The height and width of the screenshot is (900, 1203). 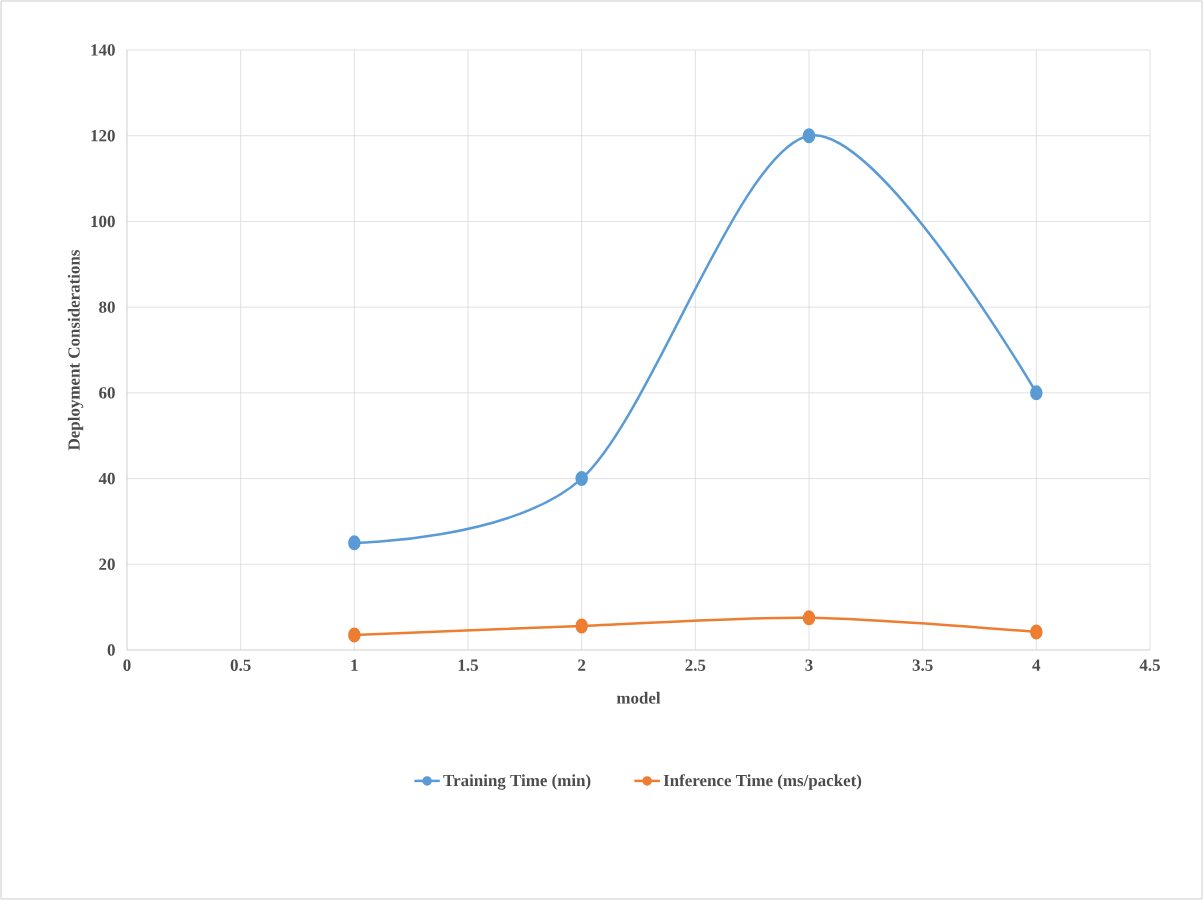 I want to click on y-tick-label: 80, so click(x=107, y=307).